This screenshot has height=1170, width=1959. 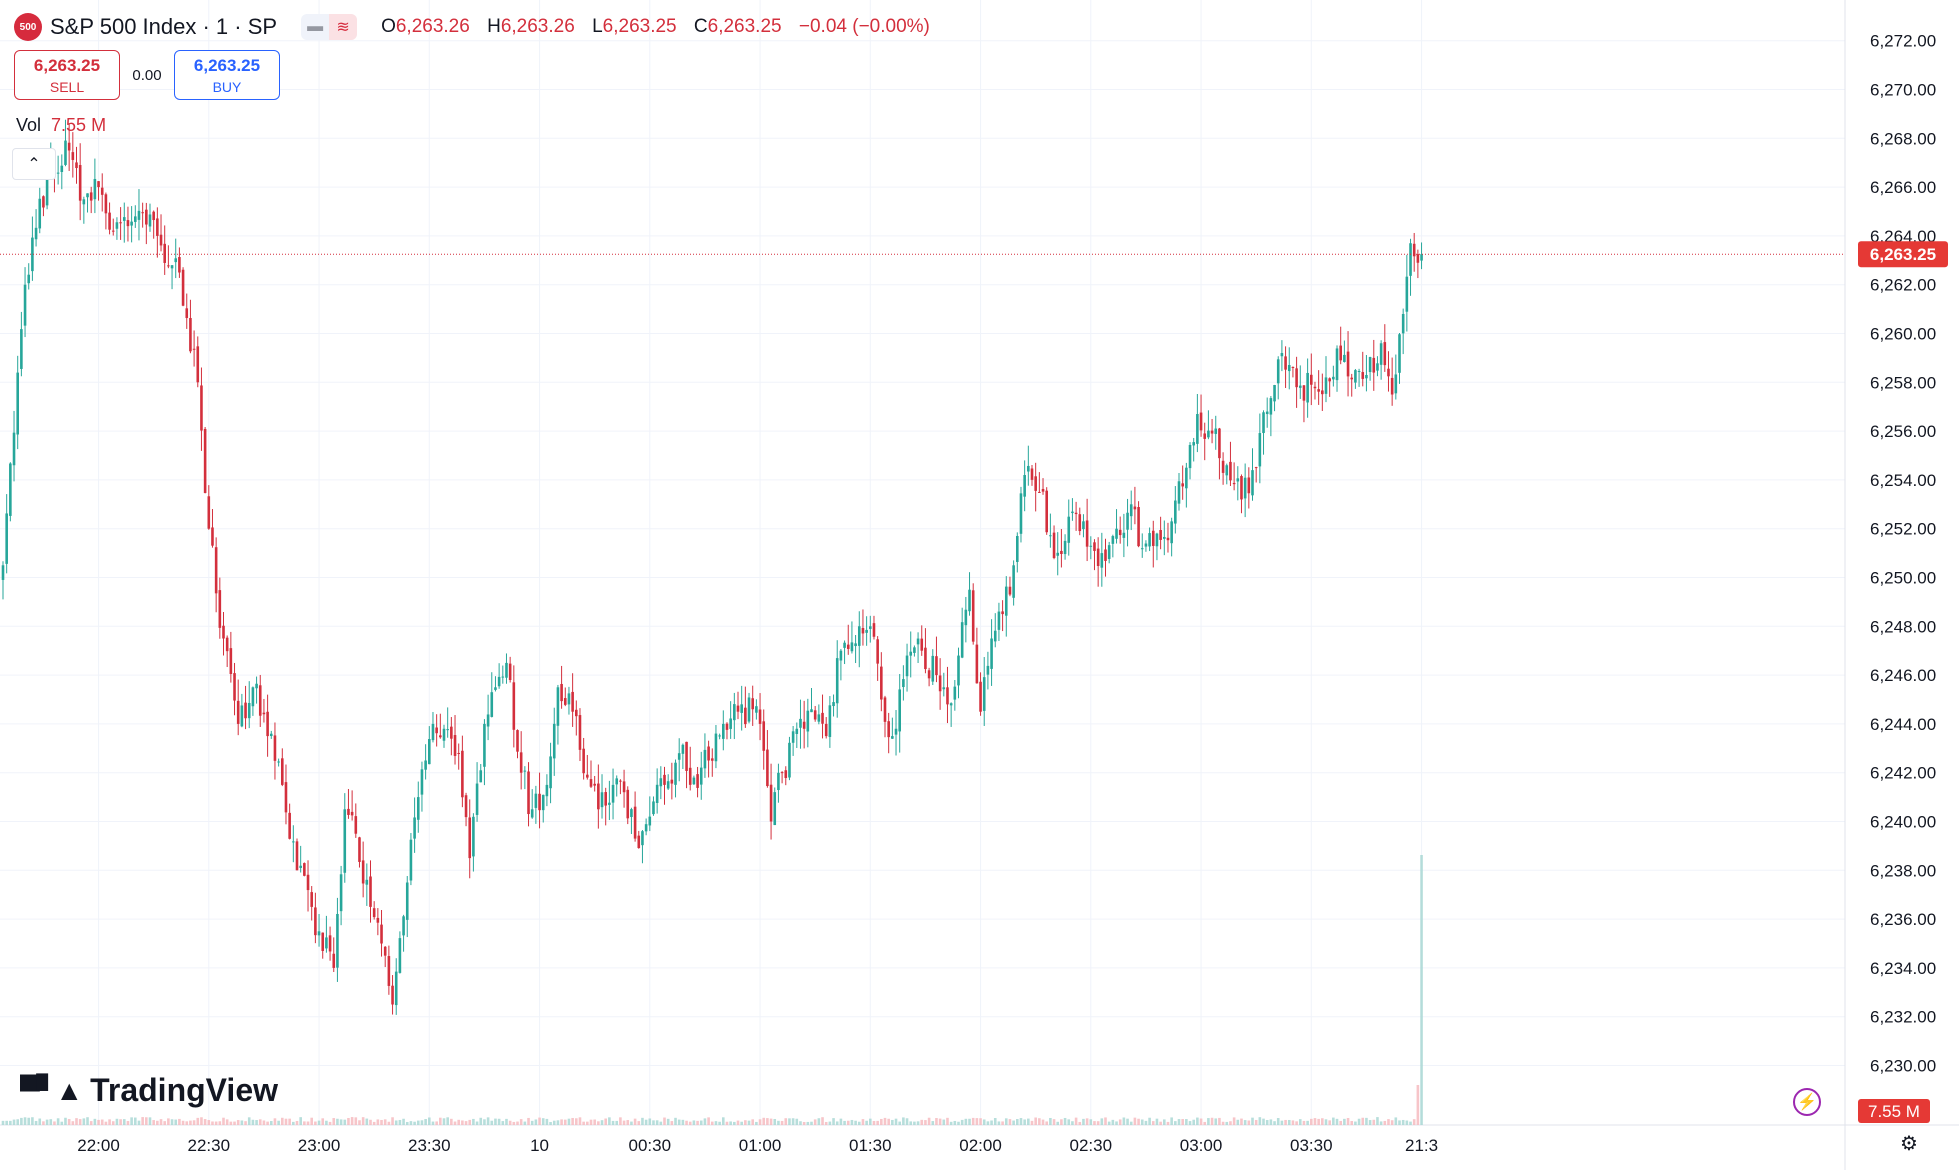 What do you see at coordinates (28, 27) in the screenshot?
I see `symbol-logo: 500` at bounding box center [28, 27].